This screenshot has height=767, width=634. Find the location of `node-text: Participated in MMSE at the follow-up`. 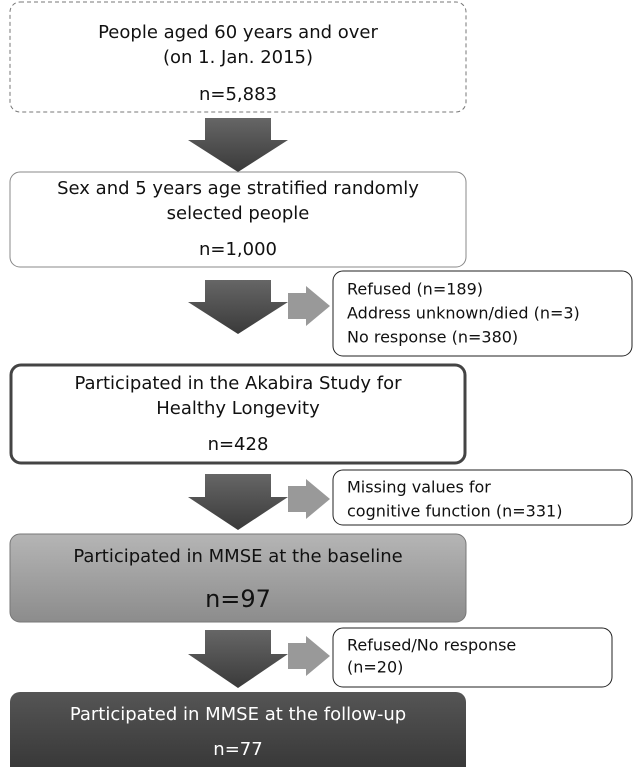

node-text: Participated in MMSE at the follow-up is located at coordinates (238, 714).